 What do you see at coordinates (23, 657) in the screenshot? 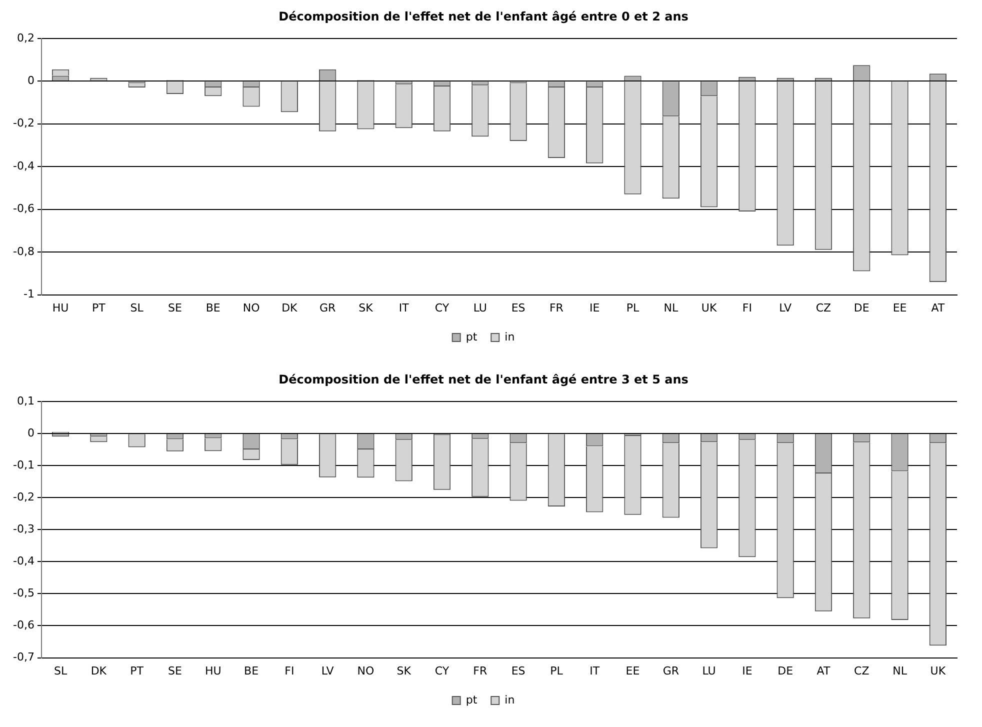
I see `y-tick-label: -0,7` at bounding box center [23, 657].